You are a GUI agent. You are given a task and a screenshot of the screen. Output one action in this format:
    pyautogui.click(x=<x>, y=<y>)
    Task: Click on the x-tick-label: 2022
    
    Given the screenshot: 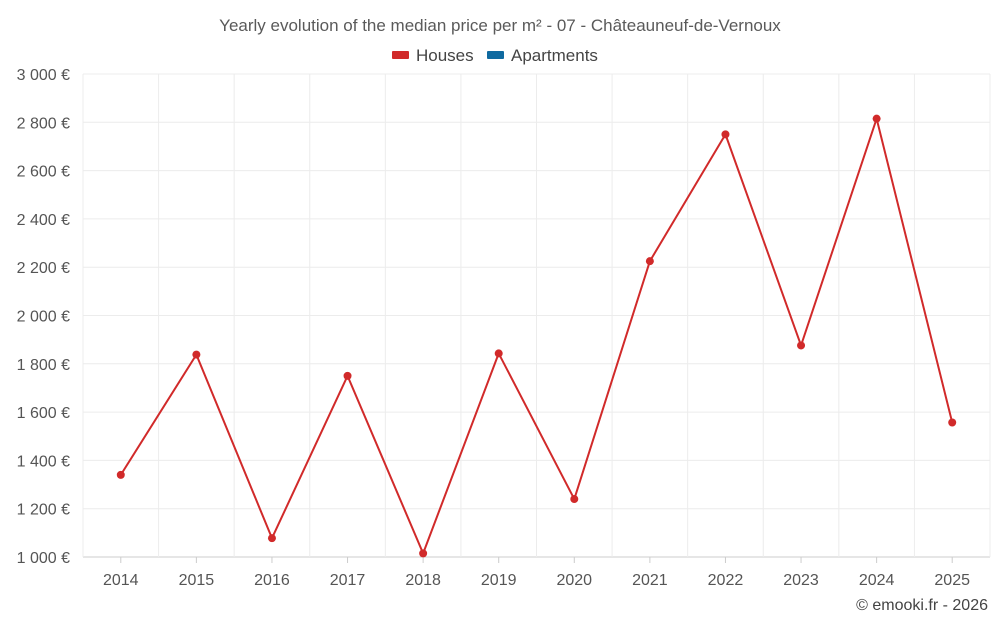 What is the action you would take?
    pyautogui.click(x=726, y=580)
    